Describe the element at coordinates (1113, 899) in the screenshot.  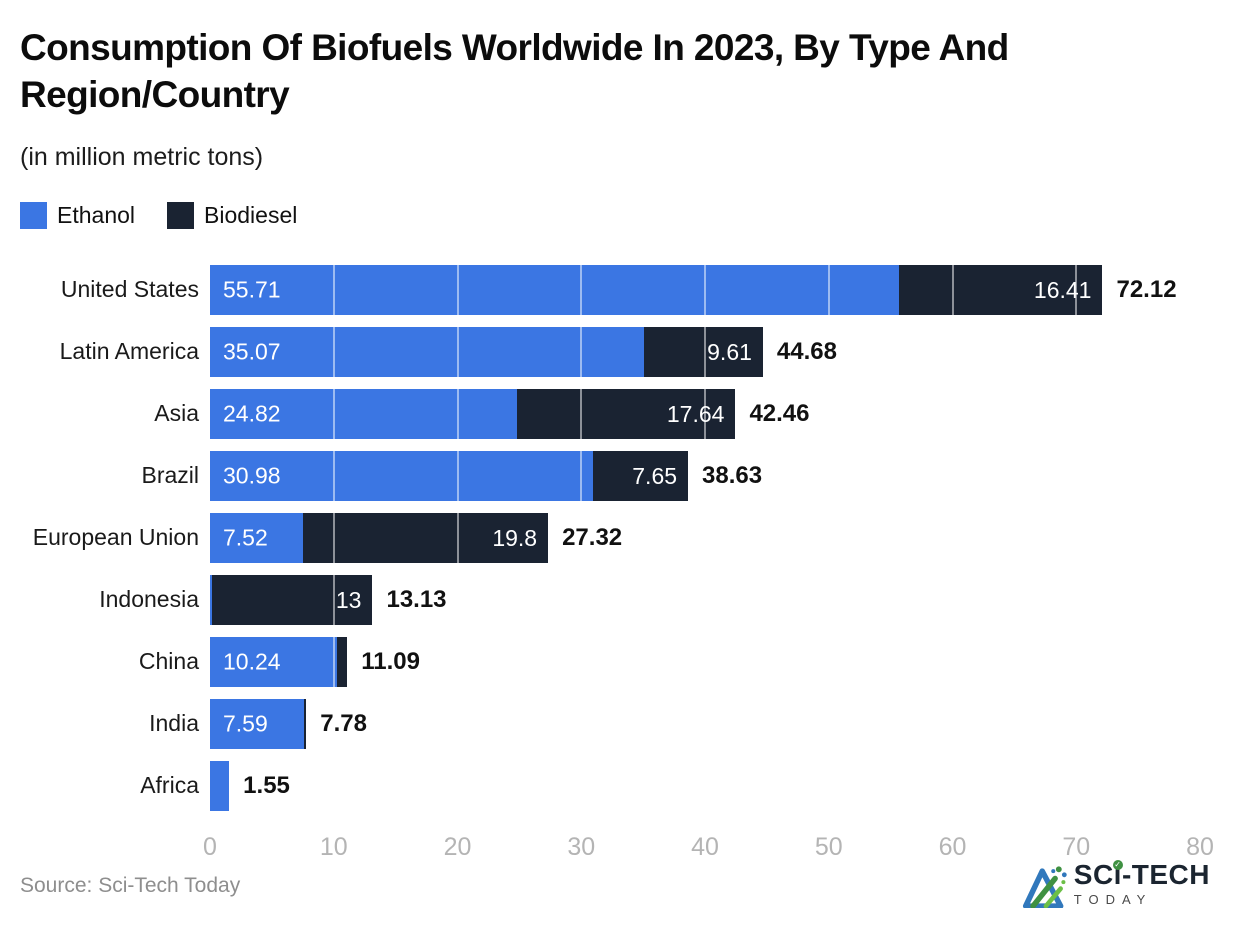
I see `logo-today: TODAY` at that location.